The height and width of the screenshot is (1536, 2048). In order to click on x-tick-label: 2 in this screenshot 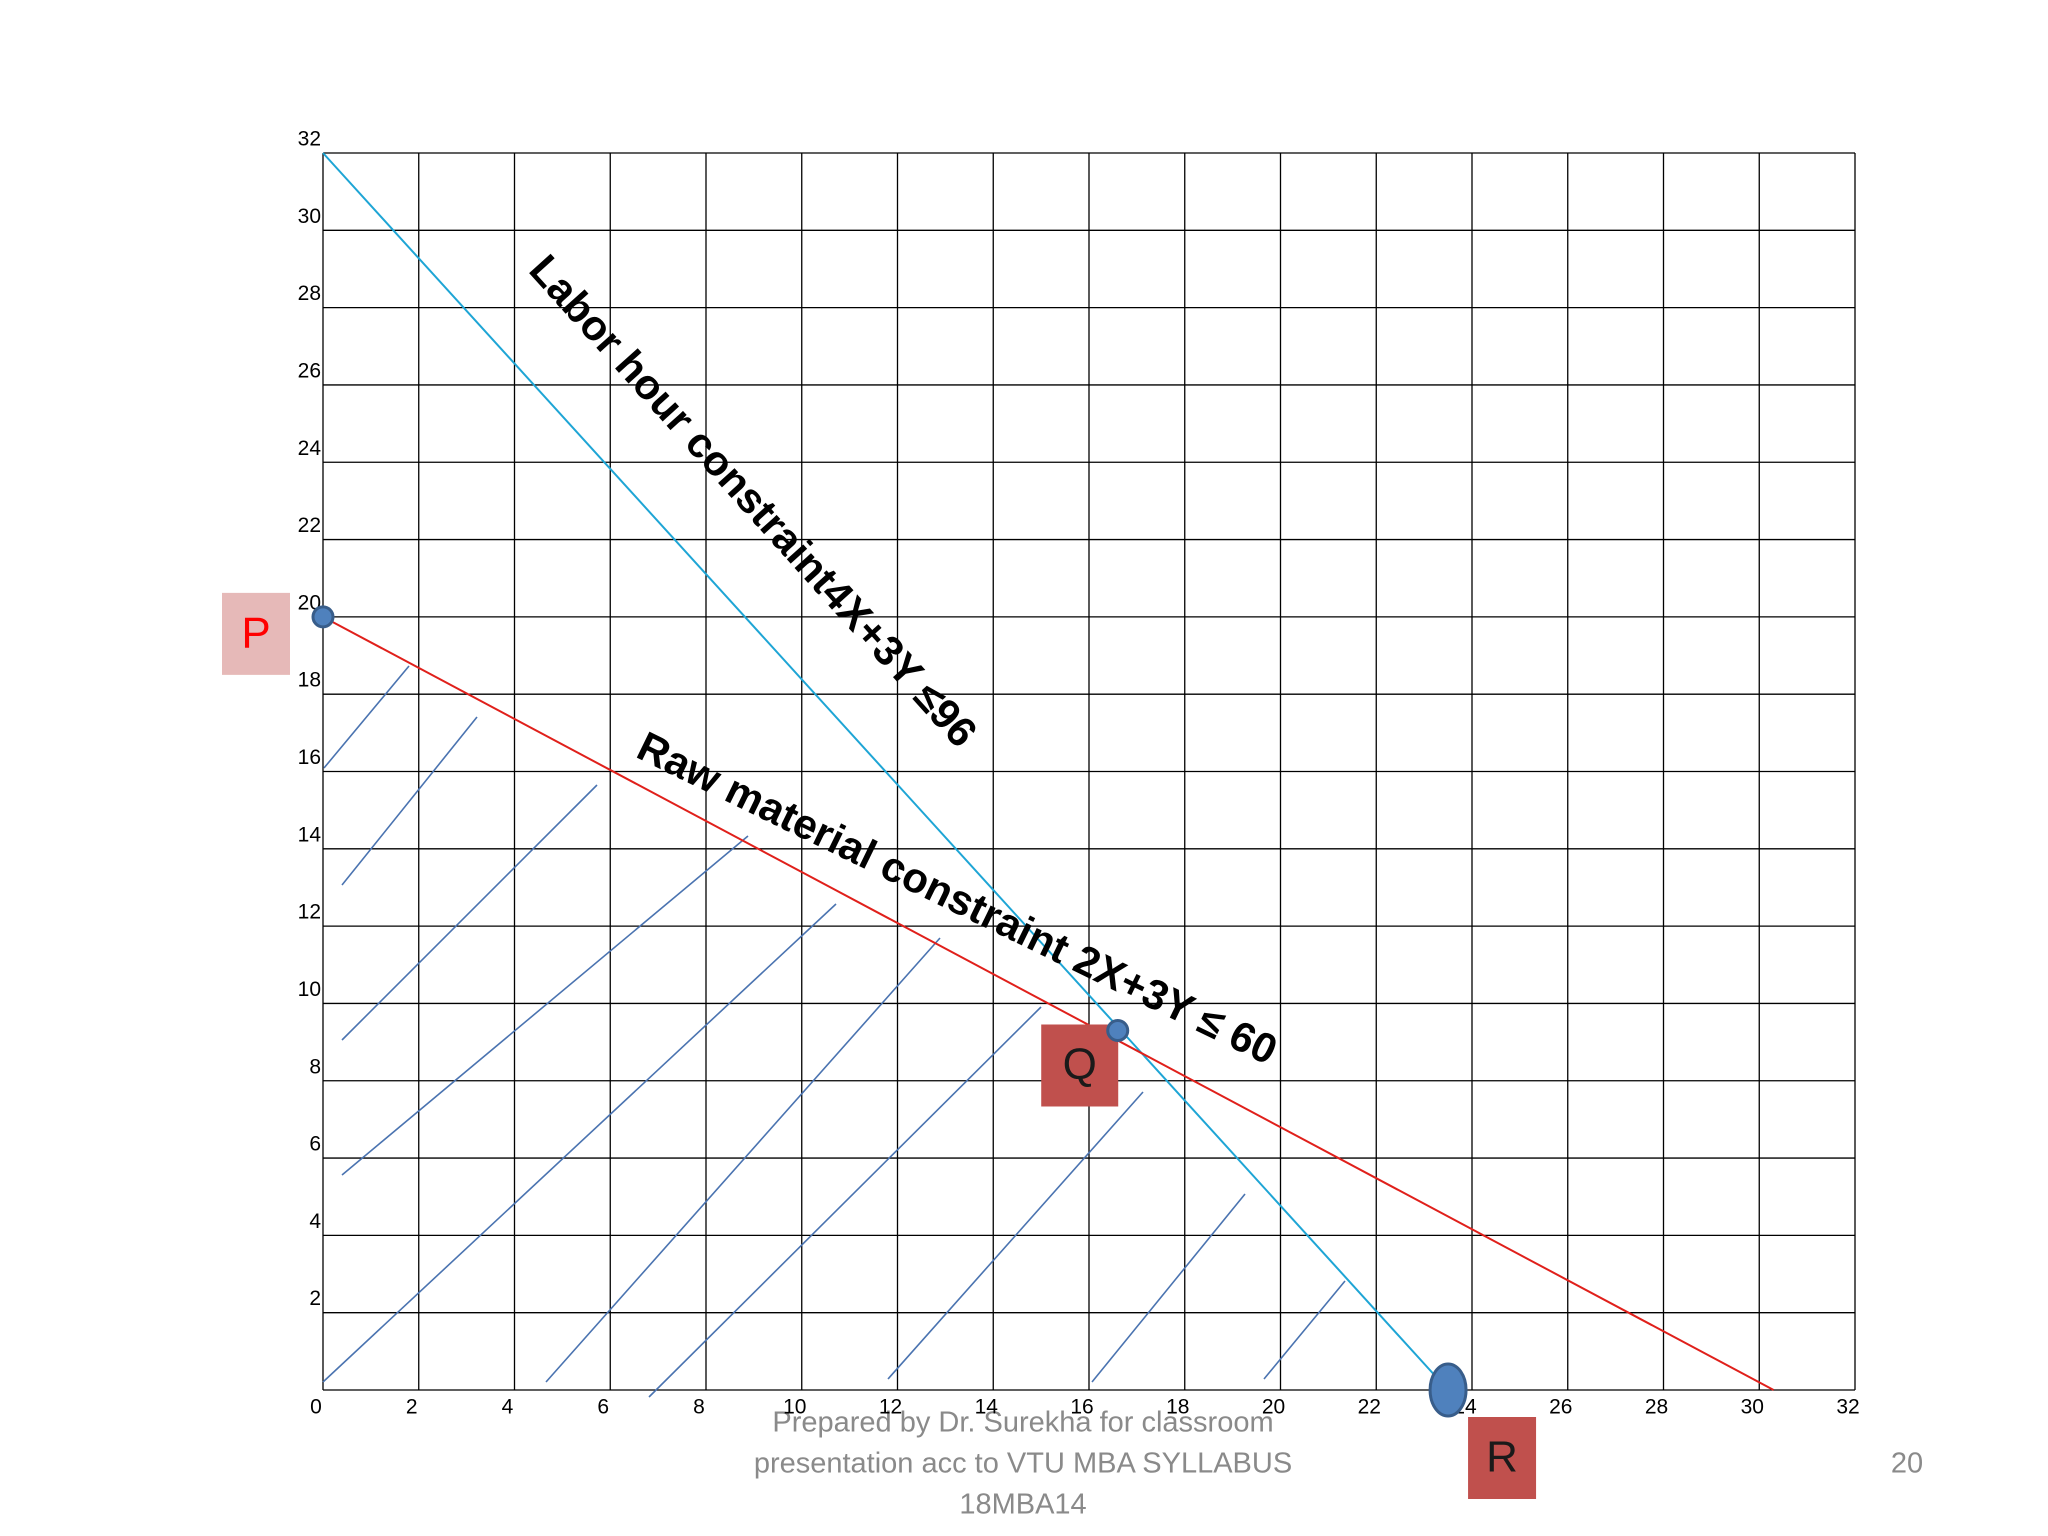, I will do `click(412, 1407)`.